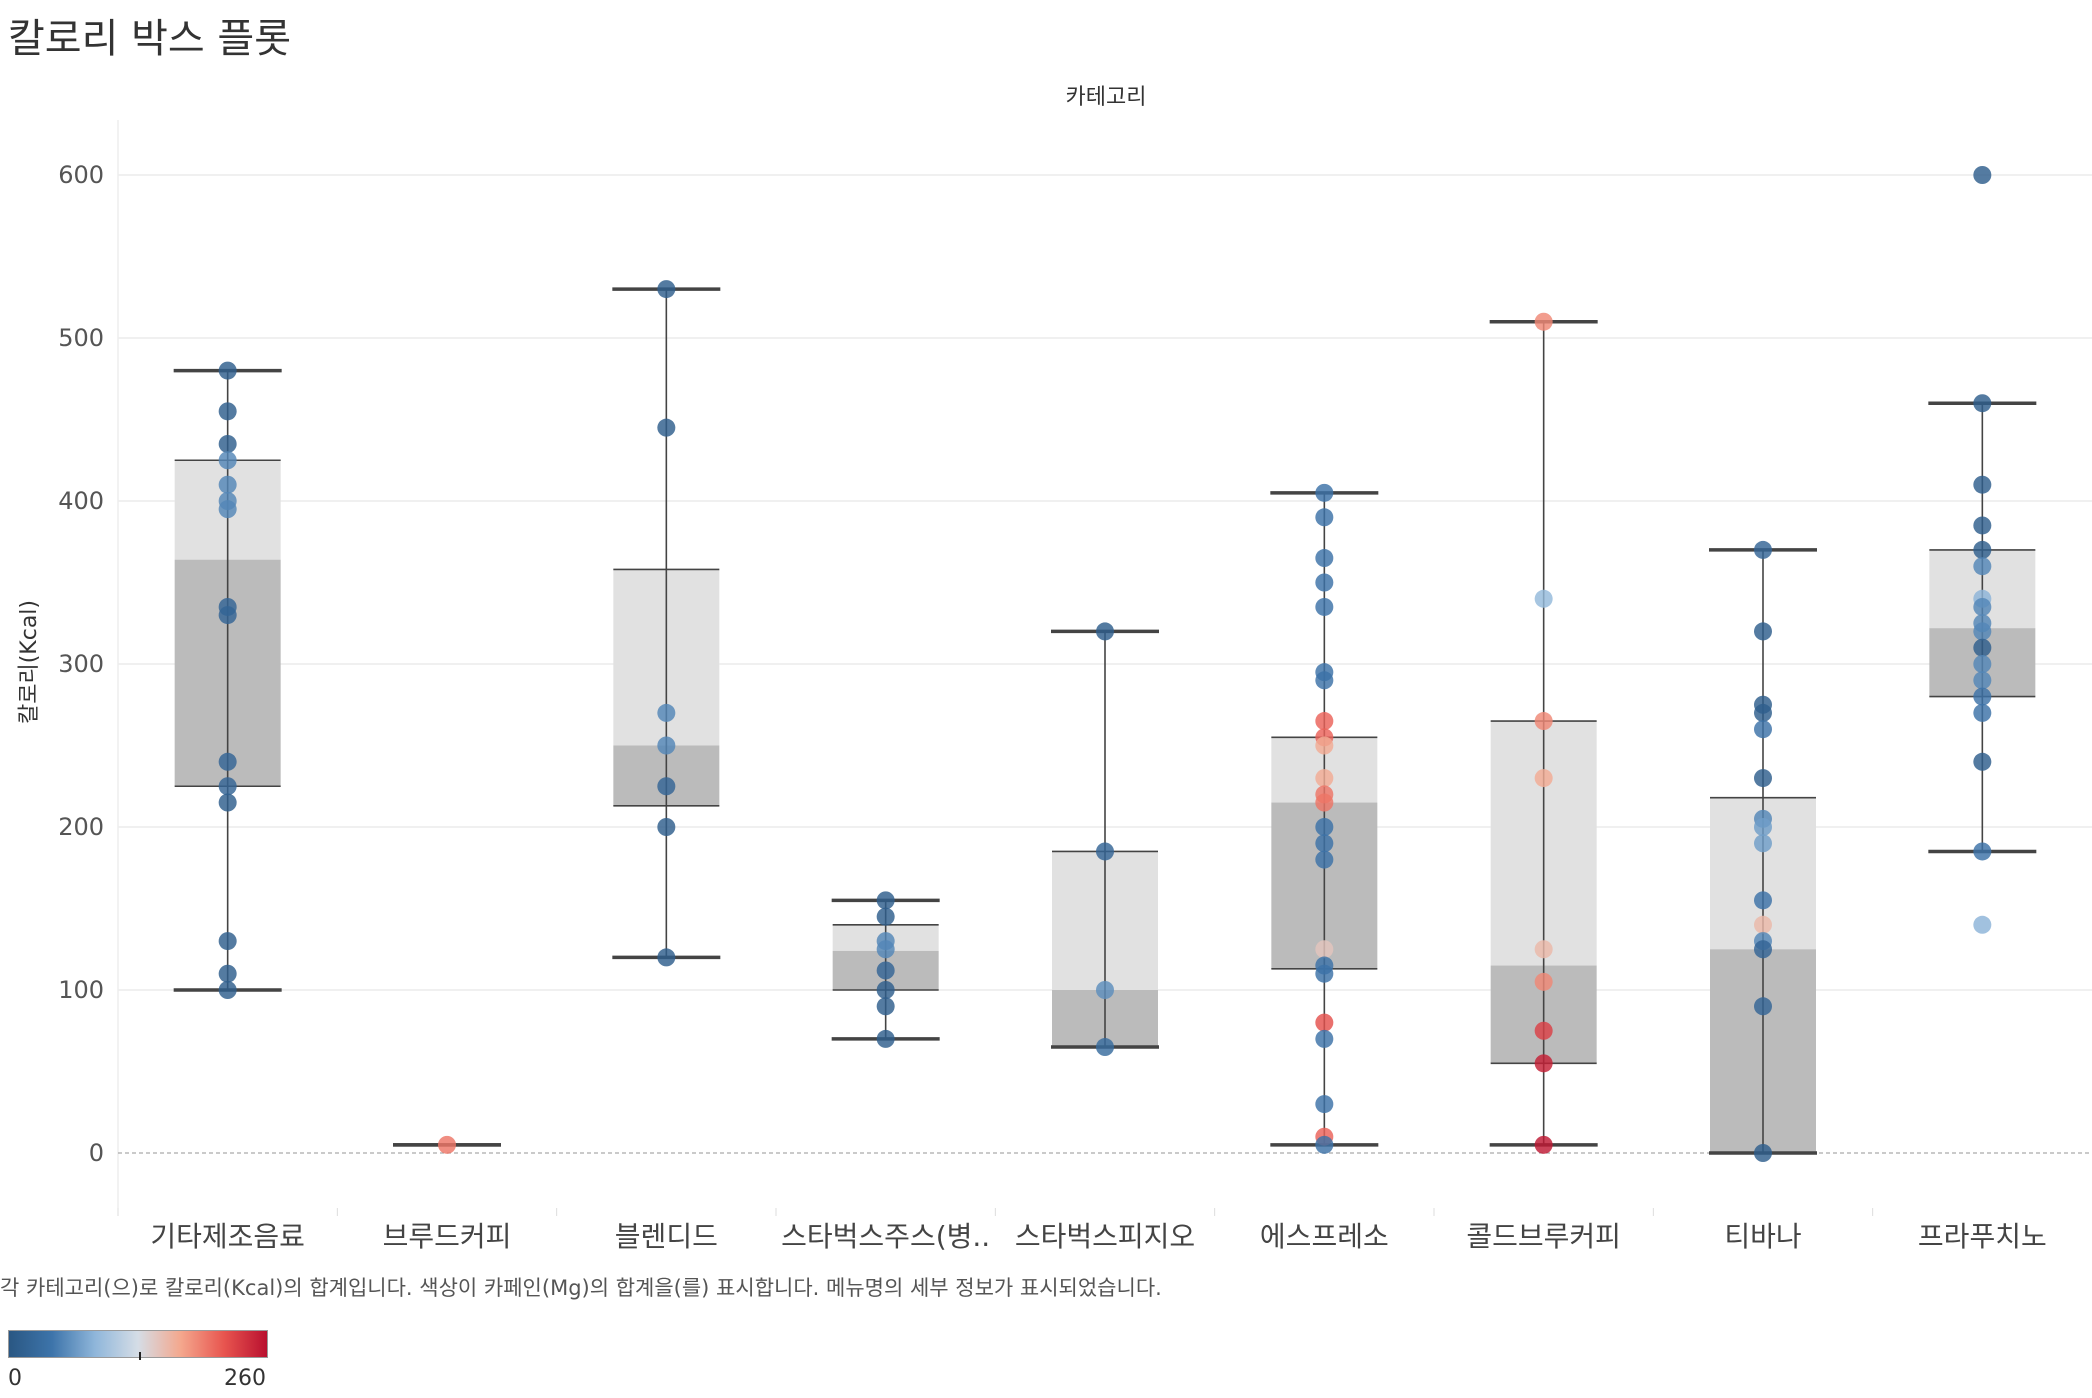  Describe the element at coordinates (1106, 97) in the screenshot. I see `column-header: 카테고리` at that location.